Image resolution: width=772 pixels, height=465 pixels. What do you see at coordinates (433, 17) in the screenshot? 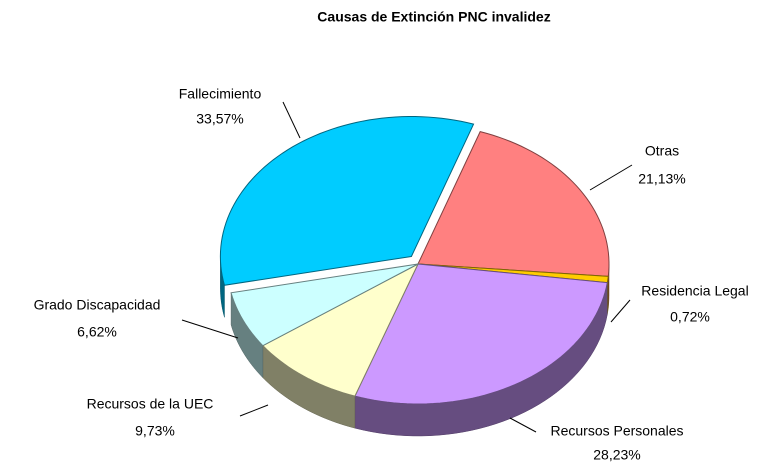
I see `chart-title: Causas de Extinción PNC invalidez` at bounding box center [433, 17].